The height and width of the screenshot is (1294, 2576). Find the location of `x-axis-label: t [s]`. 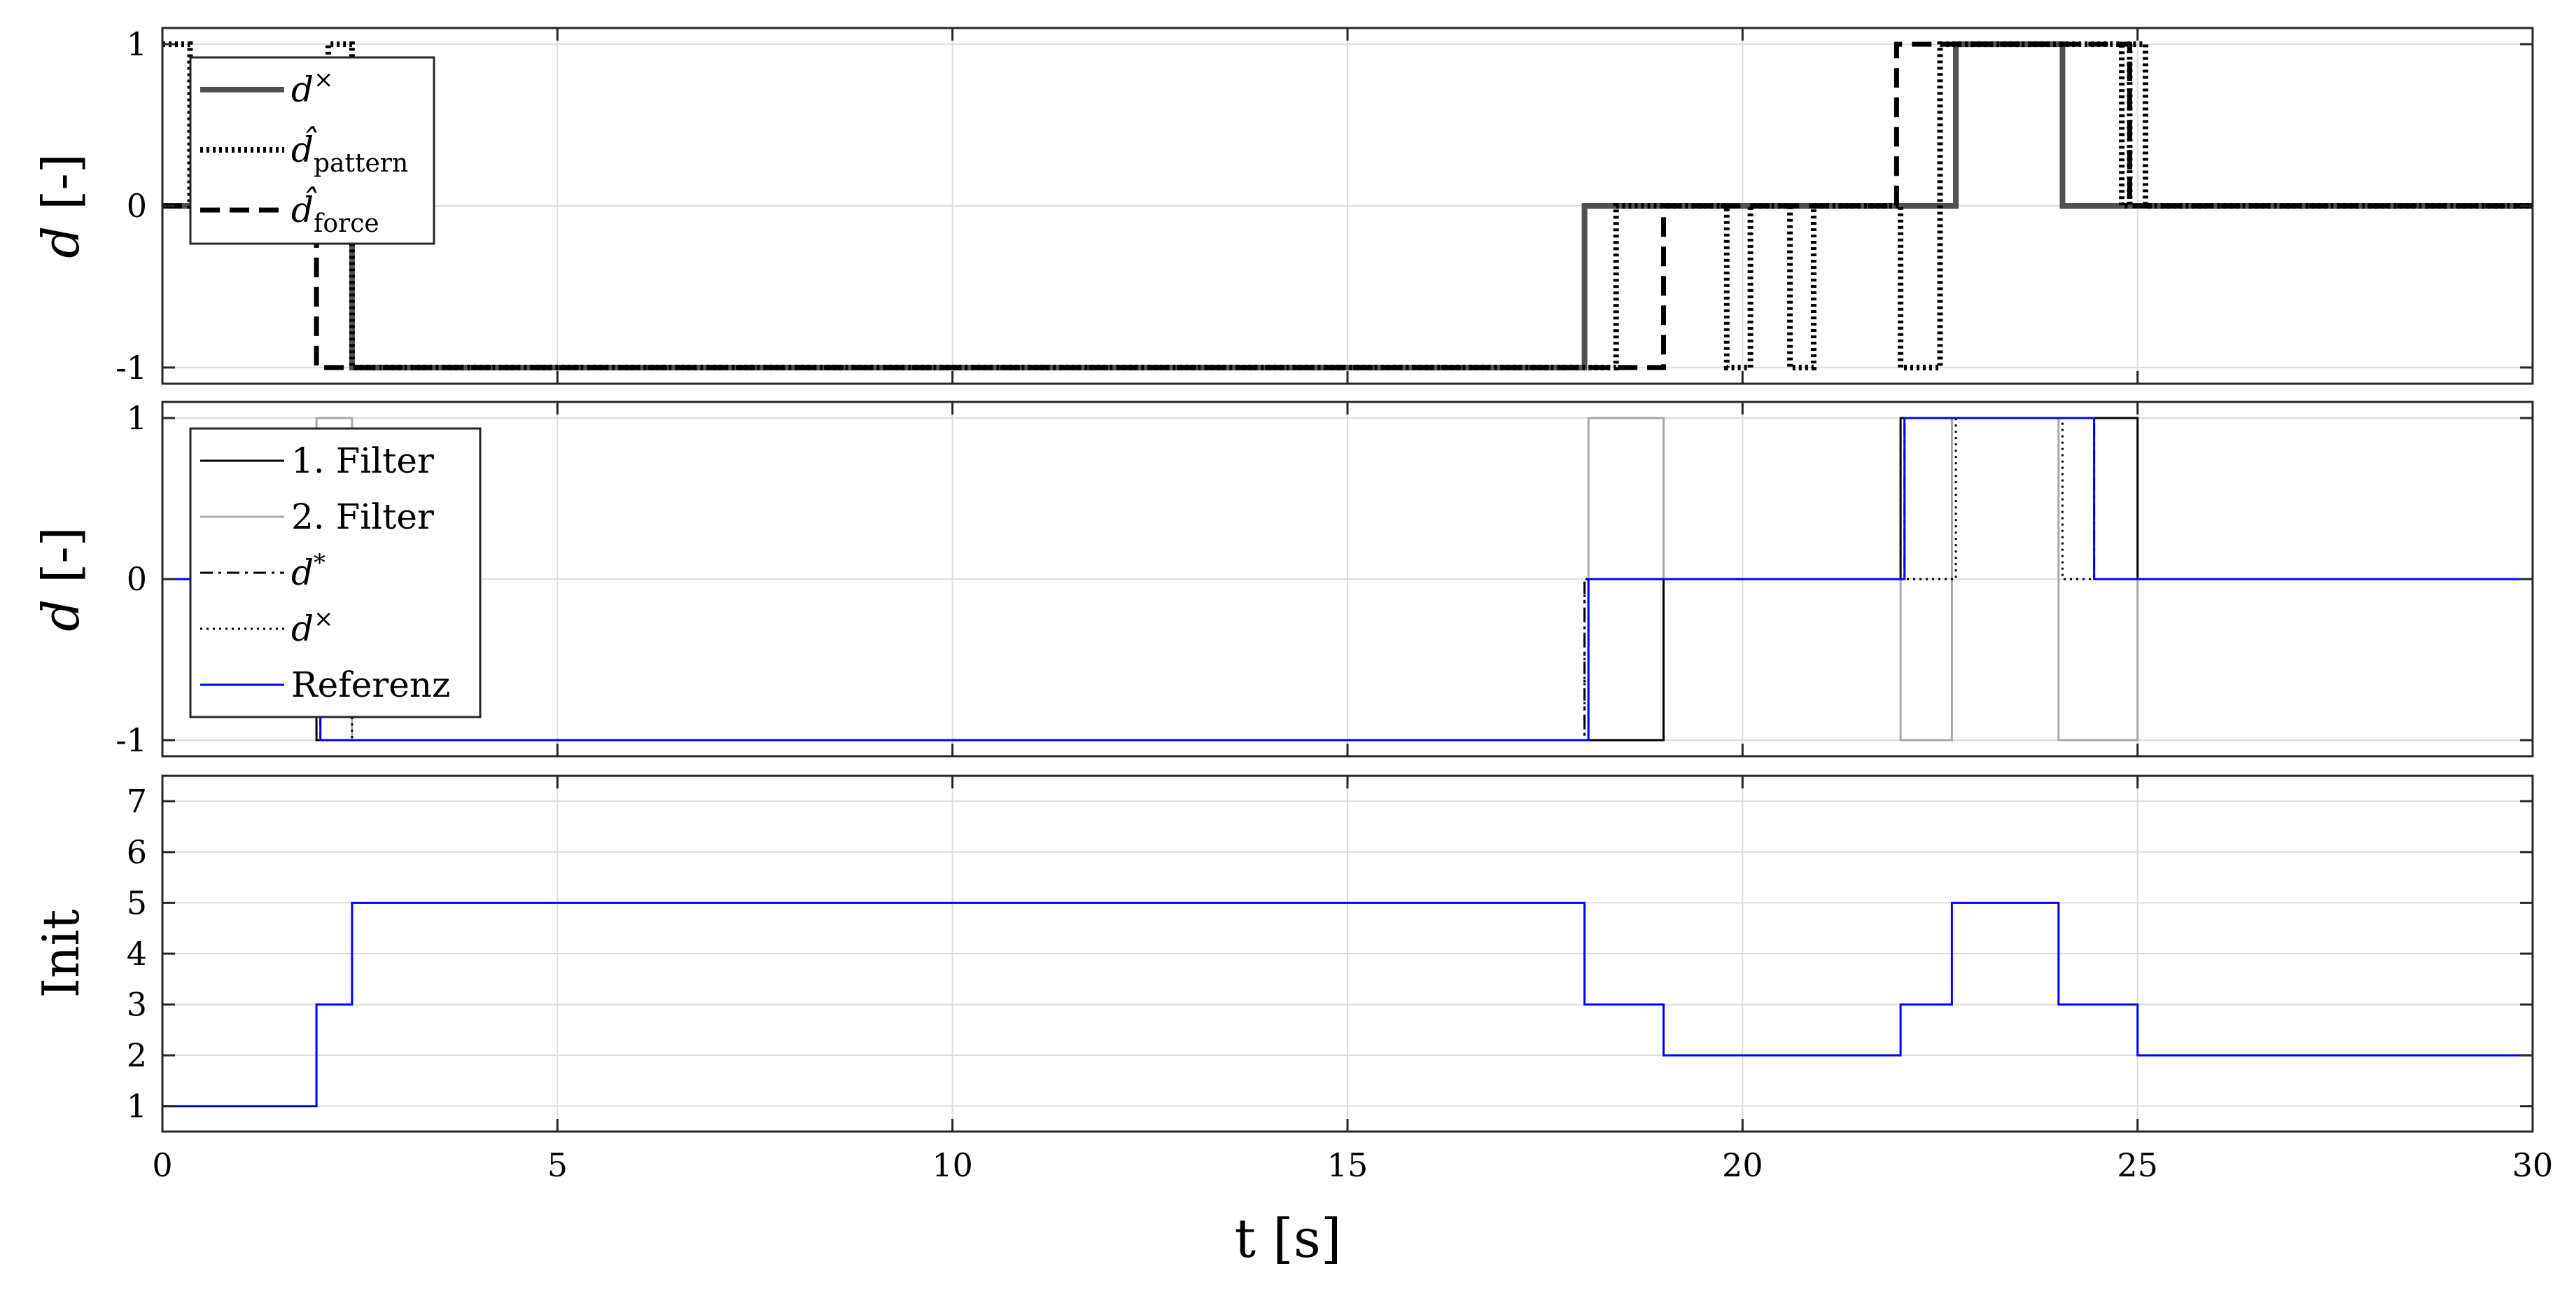

x-axis-label: t [s] is located at coordinates (1287, 1238).